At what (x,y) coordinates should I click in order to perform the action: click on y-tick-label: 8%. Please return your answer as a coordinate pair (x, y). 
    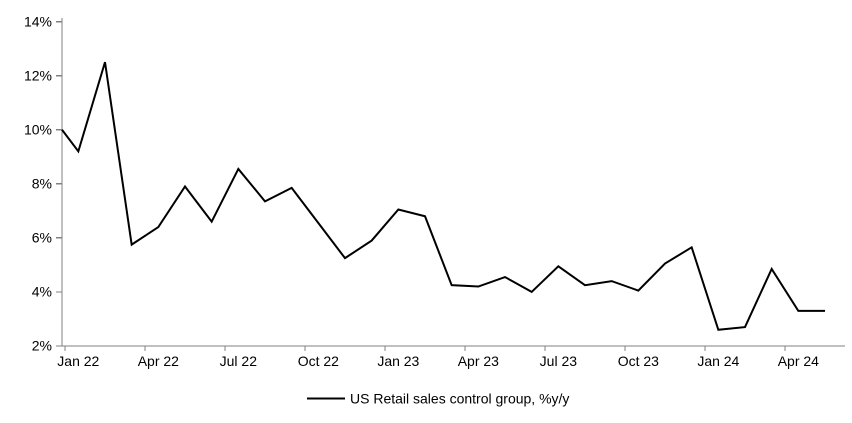
    Looking at the image, I should click on (42, 184).